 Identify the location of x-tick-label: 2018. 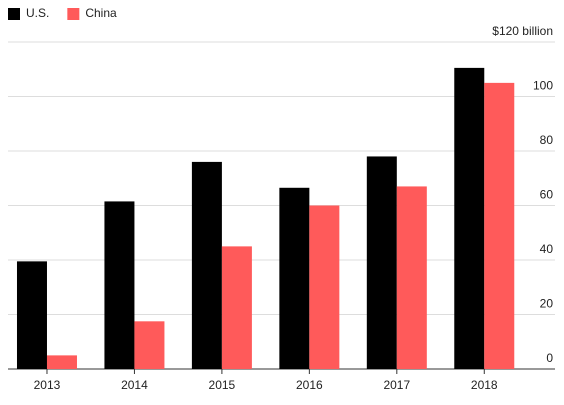
(484, 385).